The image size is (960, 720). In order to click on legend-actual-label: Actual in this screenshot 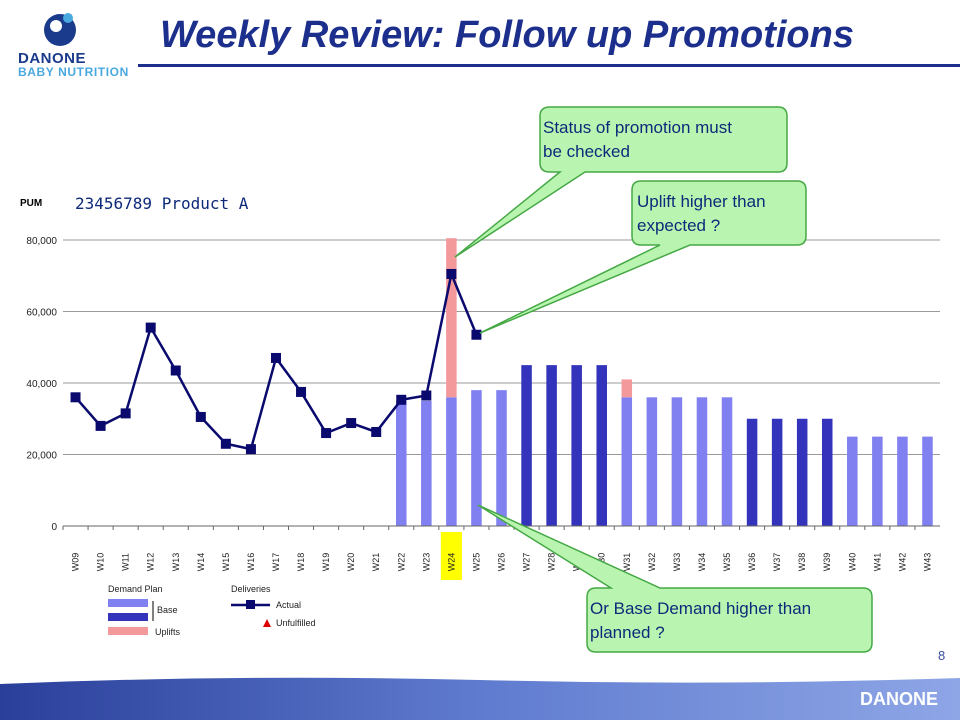, I will do `click(288, 605)`.